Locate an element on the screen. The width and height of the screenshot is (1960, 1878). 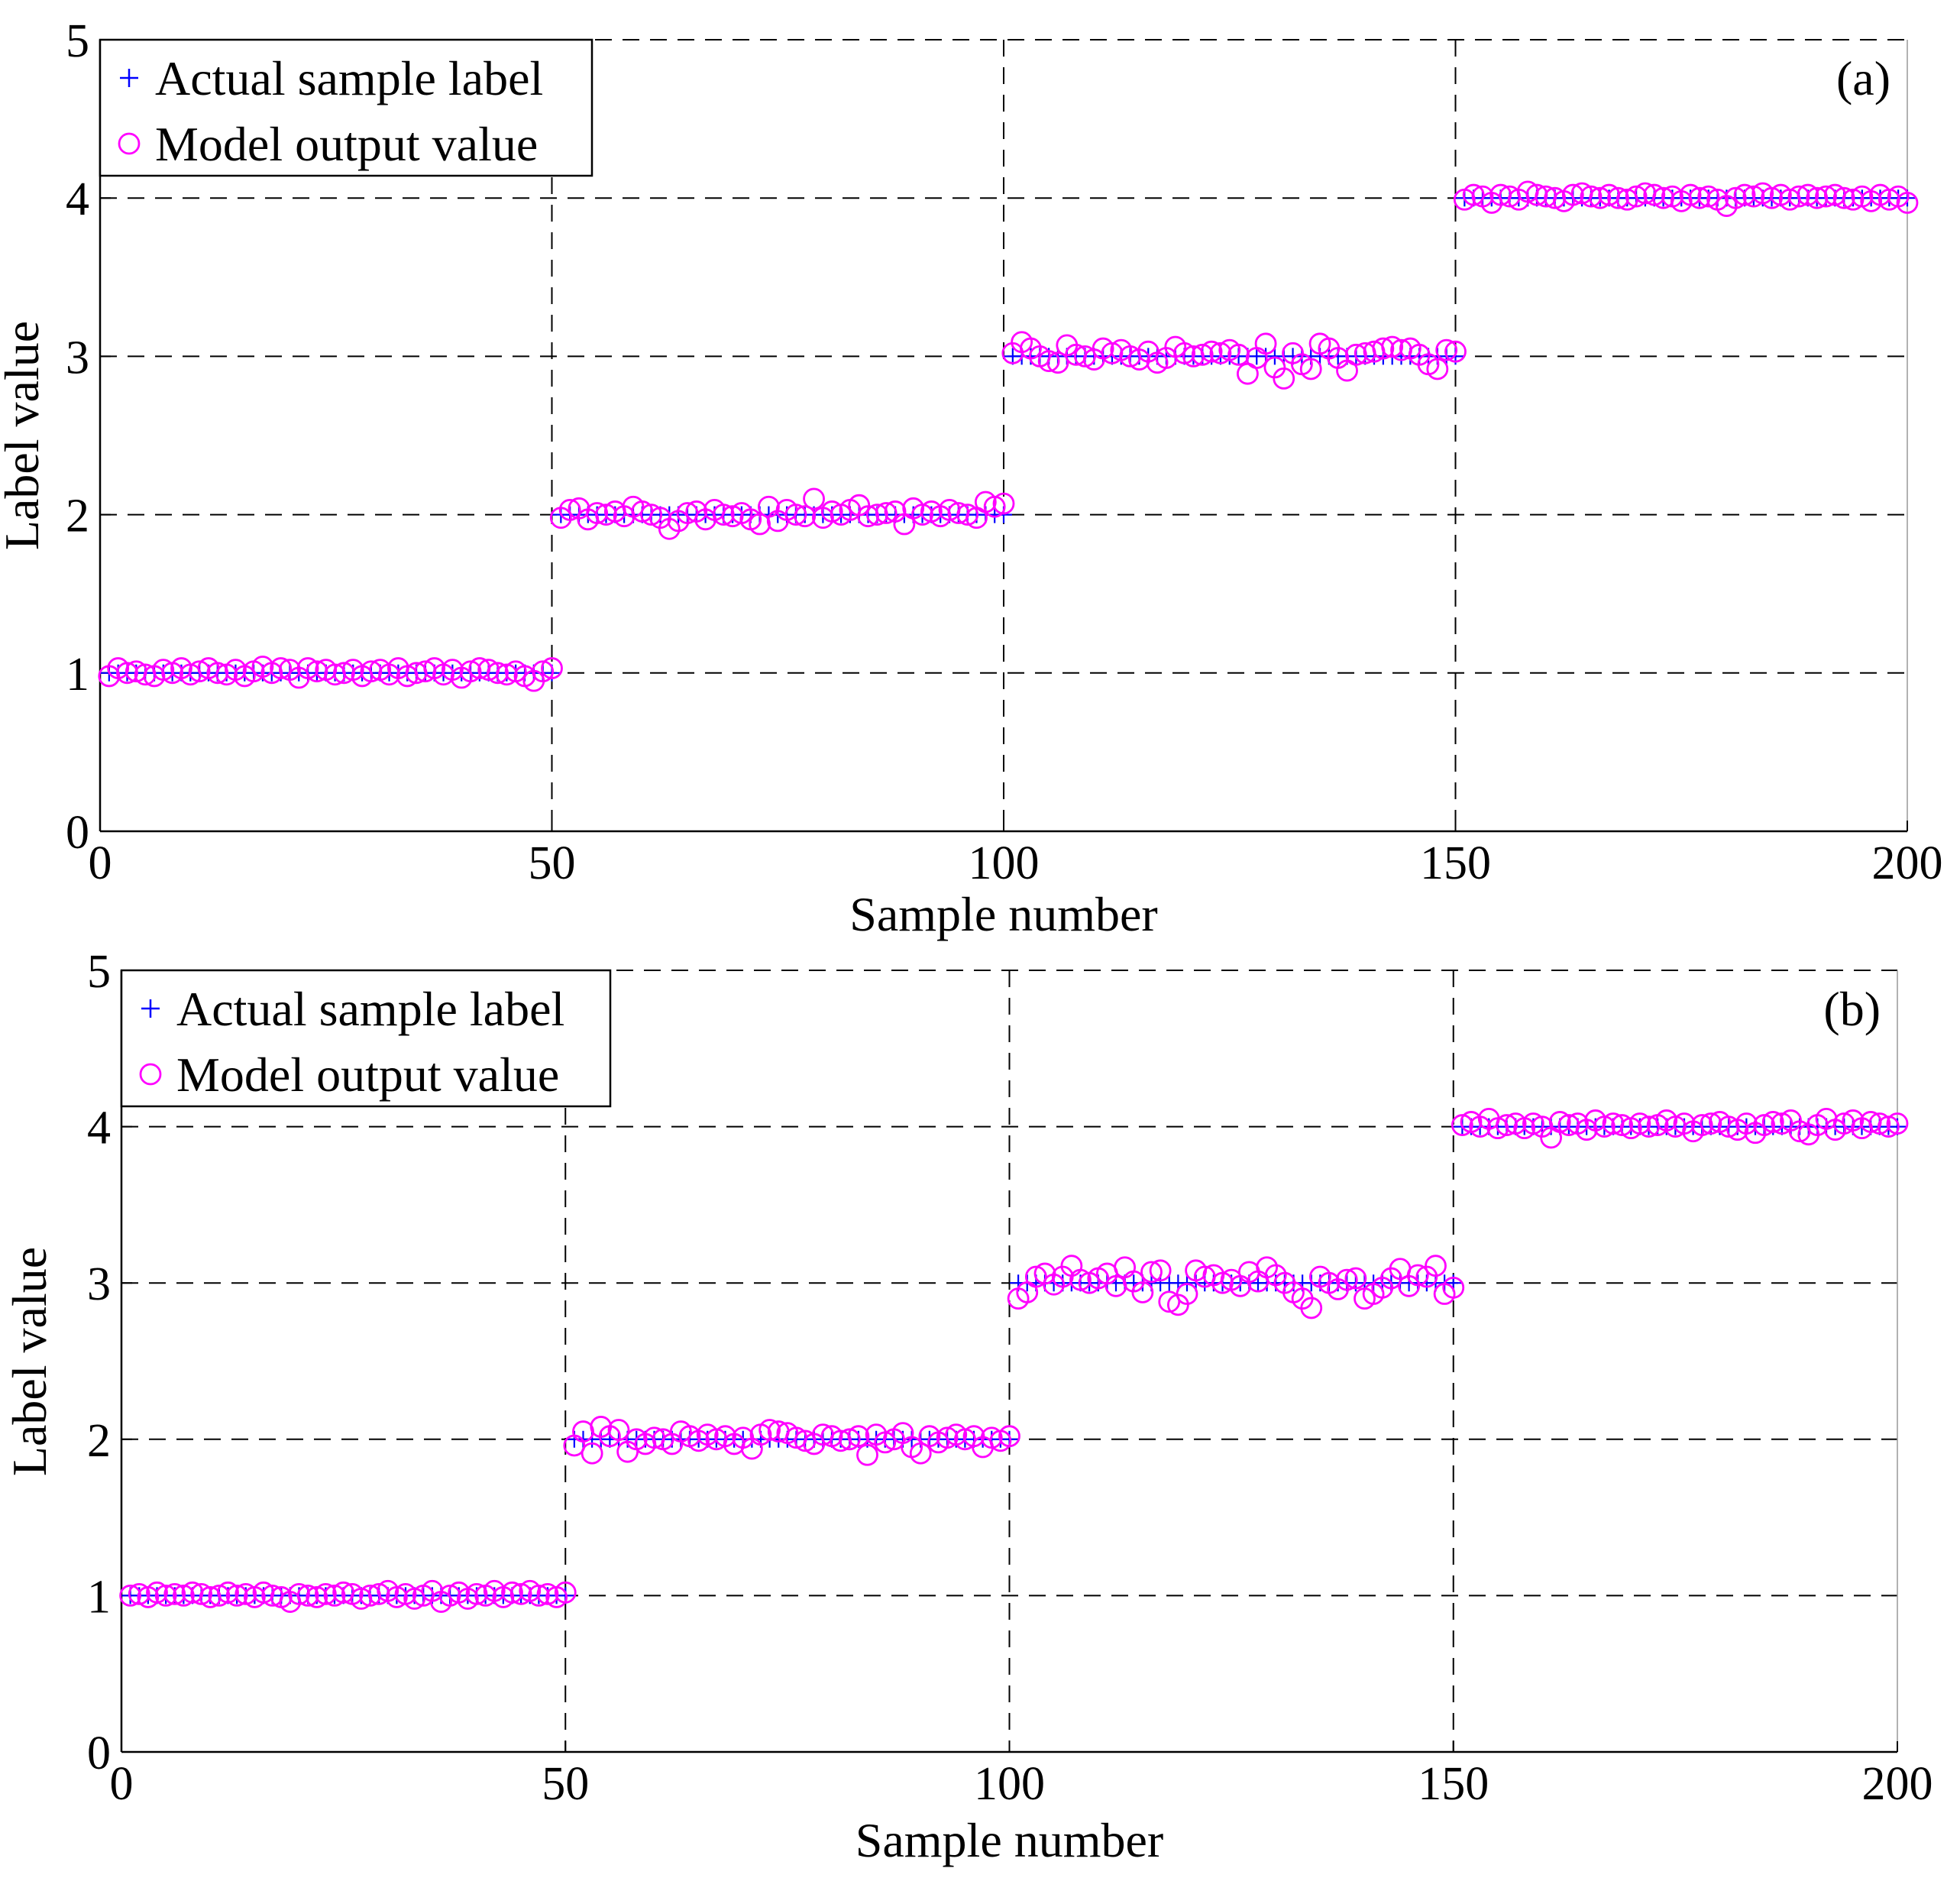
y-tick-label: 0 is located at coordinates (78, 833).